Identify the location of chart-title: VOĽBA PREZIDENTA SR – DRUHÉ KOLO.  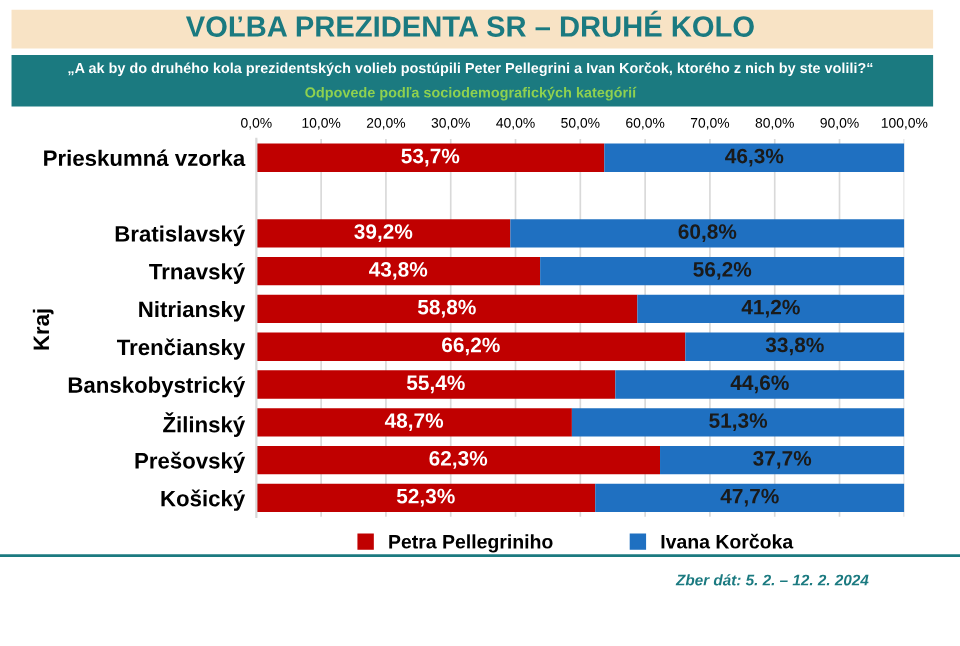
(469, 23).